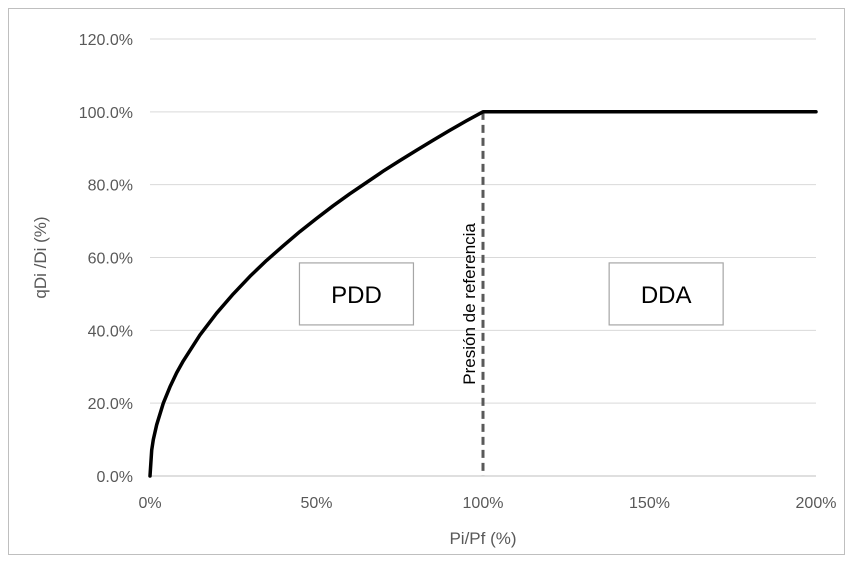 The height and width of the screenshot is (563, 853). What do you see at coordinates (40, 257) in the screenshot?
I see `y-axis-title: qDi /Di (%)` at bounding box center [40, 257].